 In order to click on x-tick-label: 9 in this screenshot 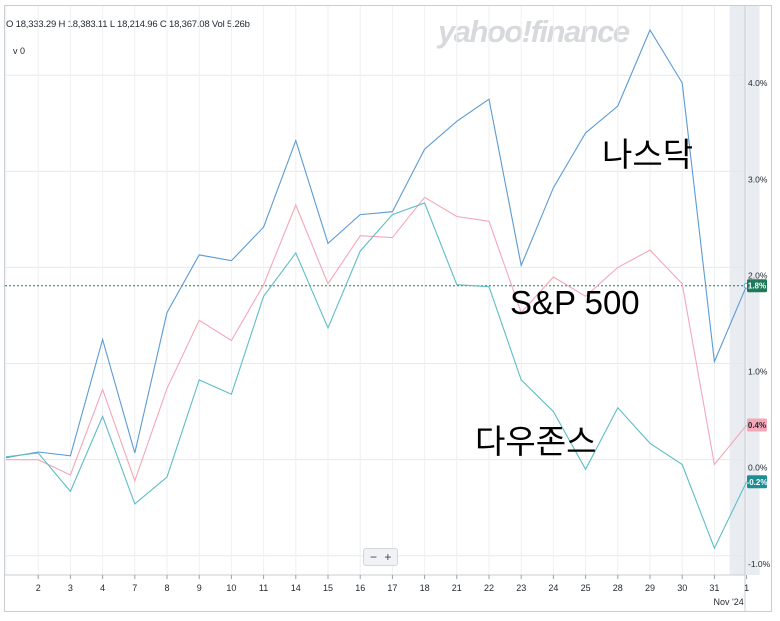, I will do `click(199, 588)`.